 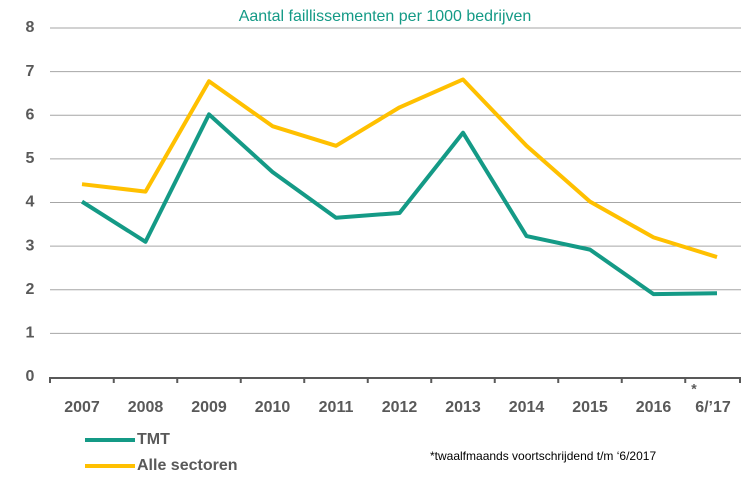 I want to click on y-tick-label: 1, so click(x=30, y=333).